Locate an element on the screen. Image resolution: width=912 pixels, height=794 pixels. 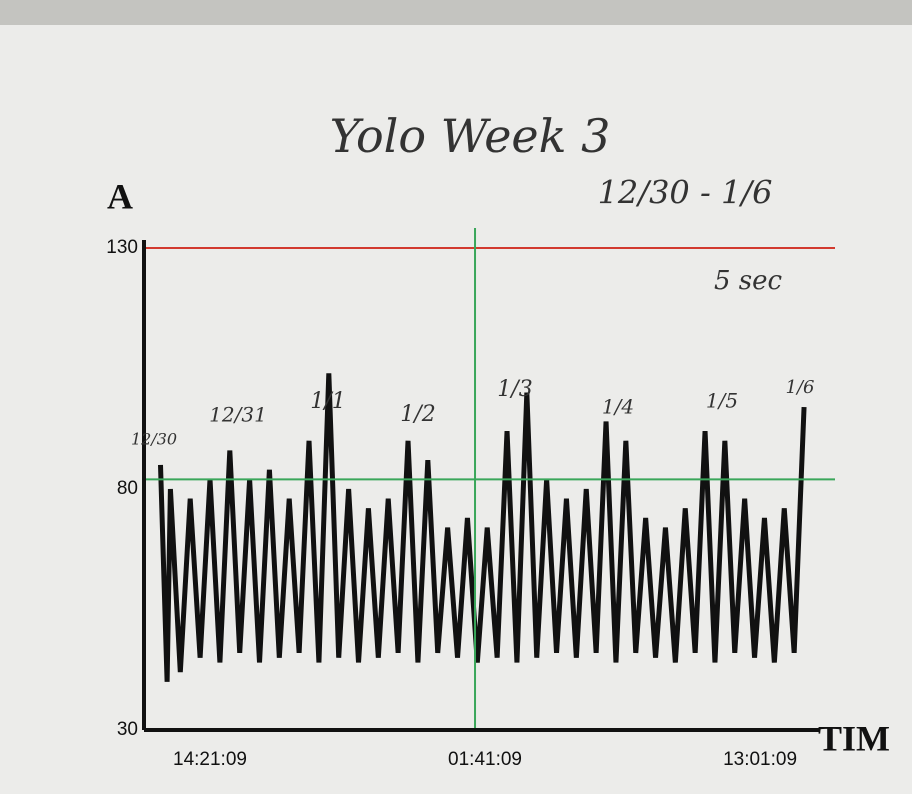
chart-title: Yolo Week 3 is located at coordinates (470, 136).